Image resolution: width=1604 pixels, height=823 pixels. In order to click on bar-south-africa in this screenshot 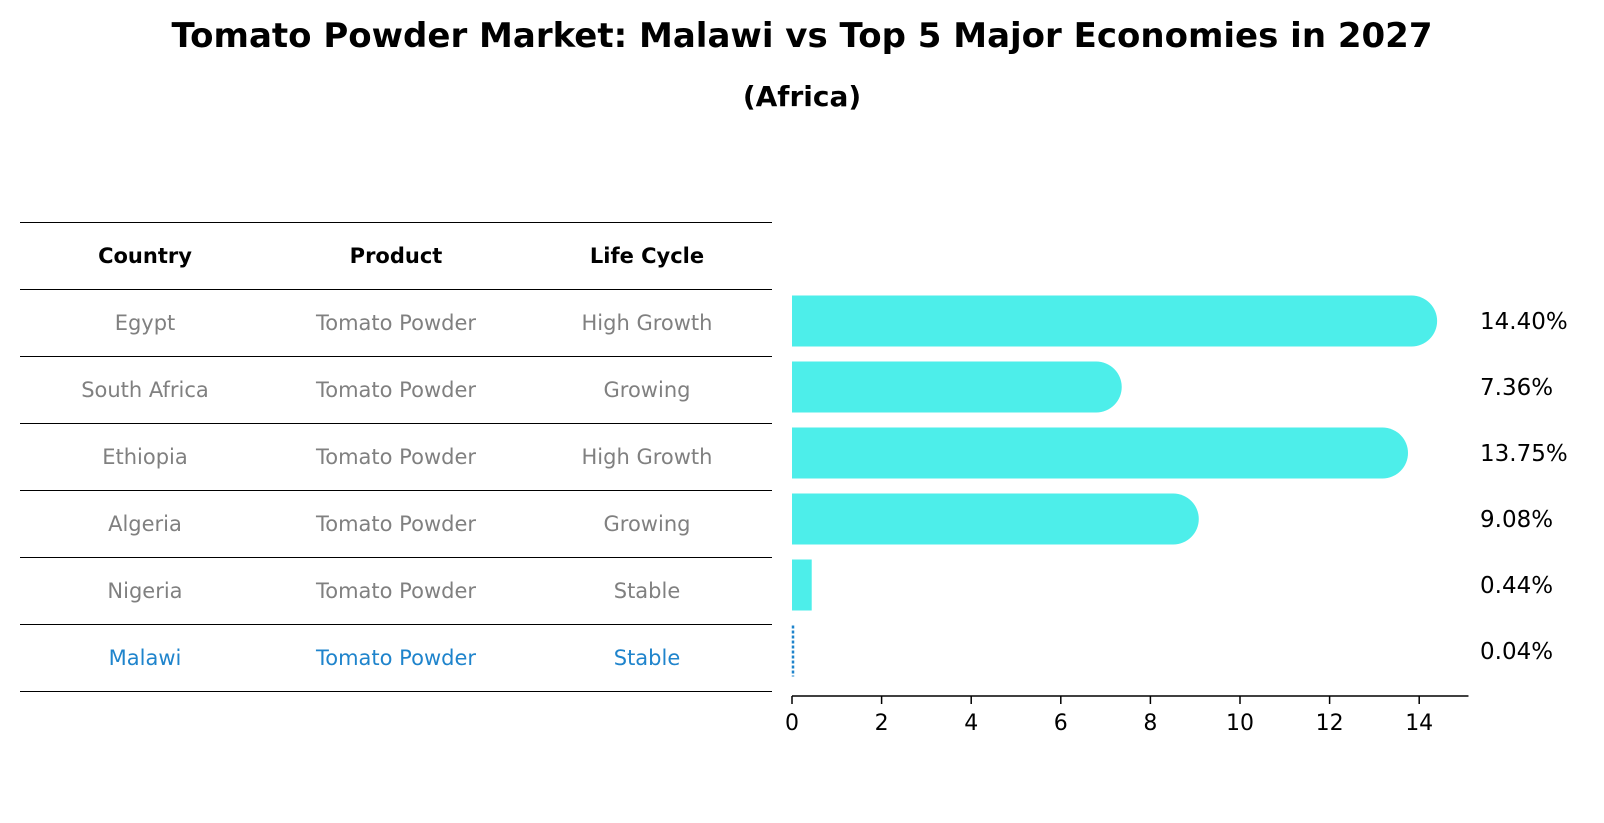, I will do `click(957, 387)`.